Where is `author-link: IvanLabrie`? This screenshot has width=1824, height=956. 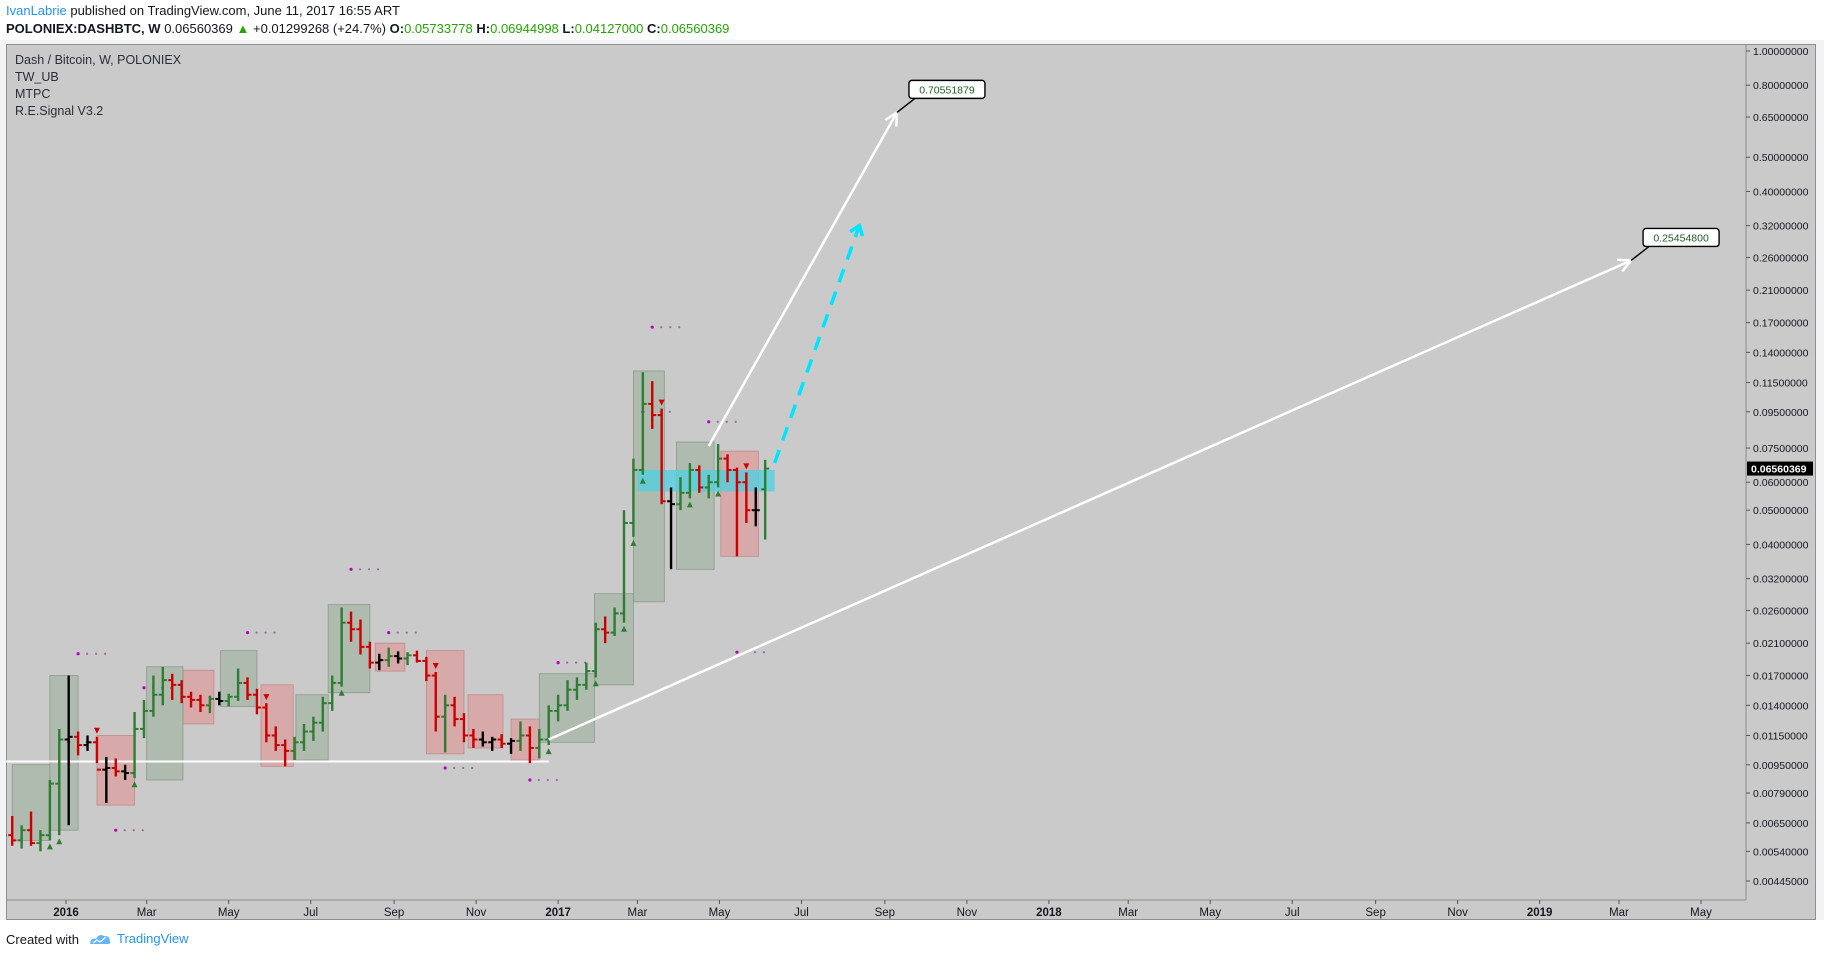 author-link: IvanLabrie is located at coordinates (36, 10).